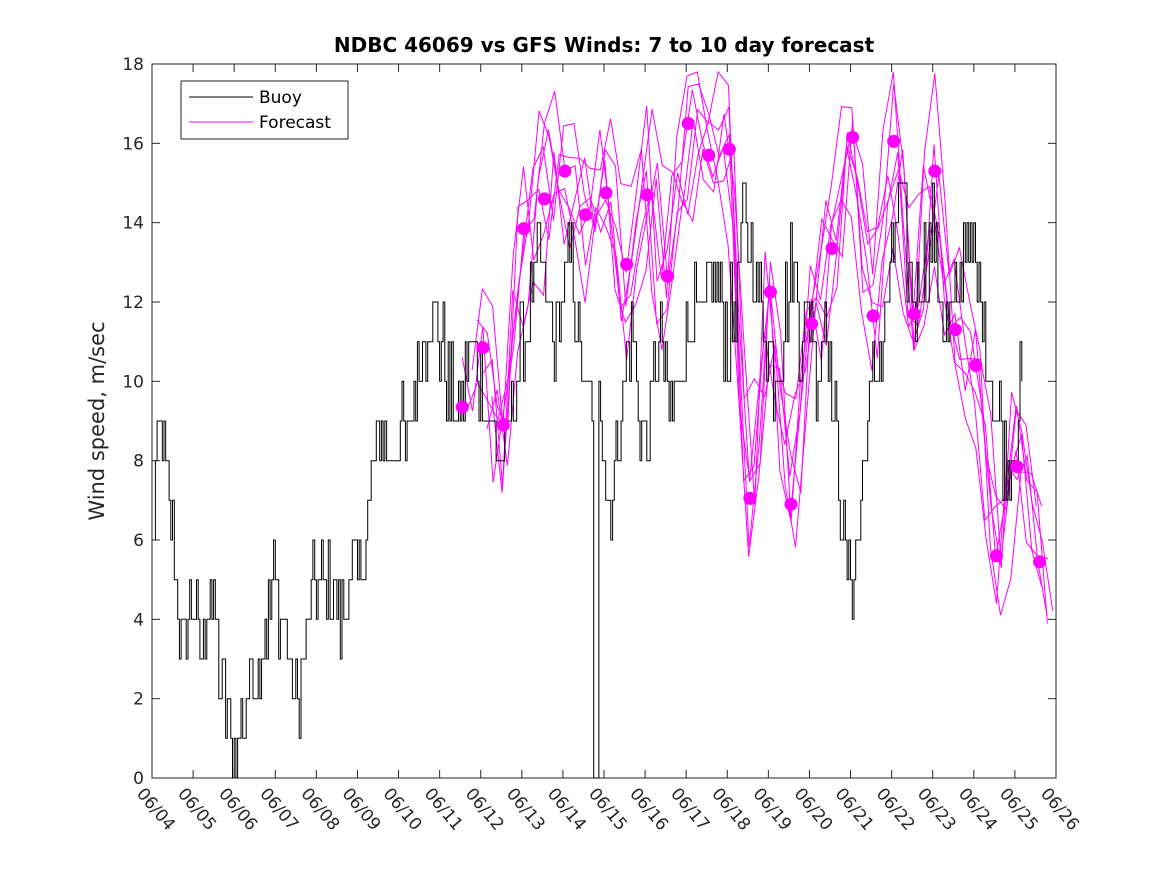  Describe the element at coordinates (138, 779) in the screenshot. I see `y-tick-label: 0` at that location.